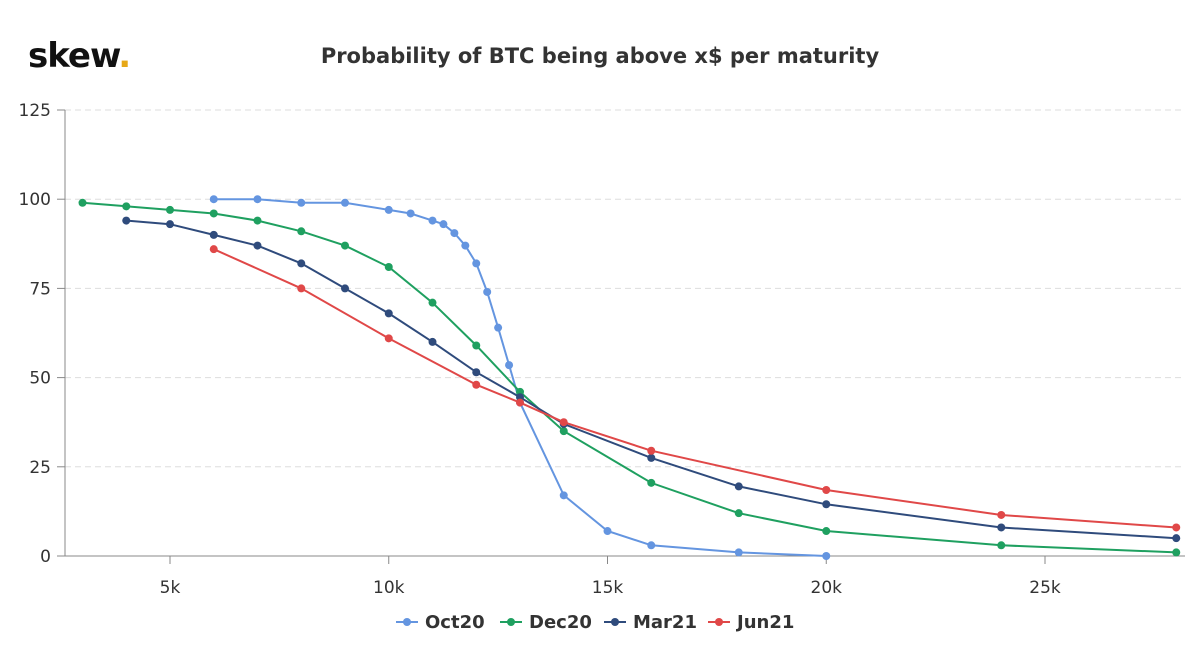 This screenshot has width=1200, height=670. What do you see at coordinates (560, 622) in the screenshot?
I see `legend-label: Dec20` at bounding box center [560, 622].